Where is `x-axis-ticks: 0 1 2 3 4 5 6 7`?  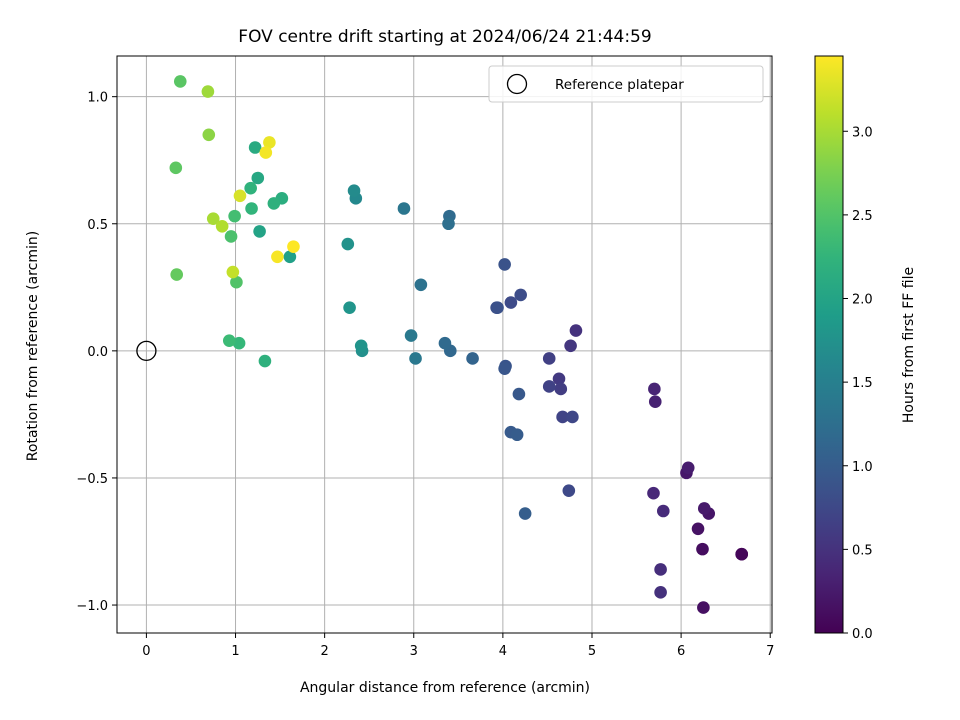 x-axis-ticks: 0 1 2 3 4 5 6 7 is located at coordinates (458, 646).